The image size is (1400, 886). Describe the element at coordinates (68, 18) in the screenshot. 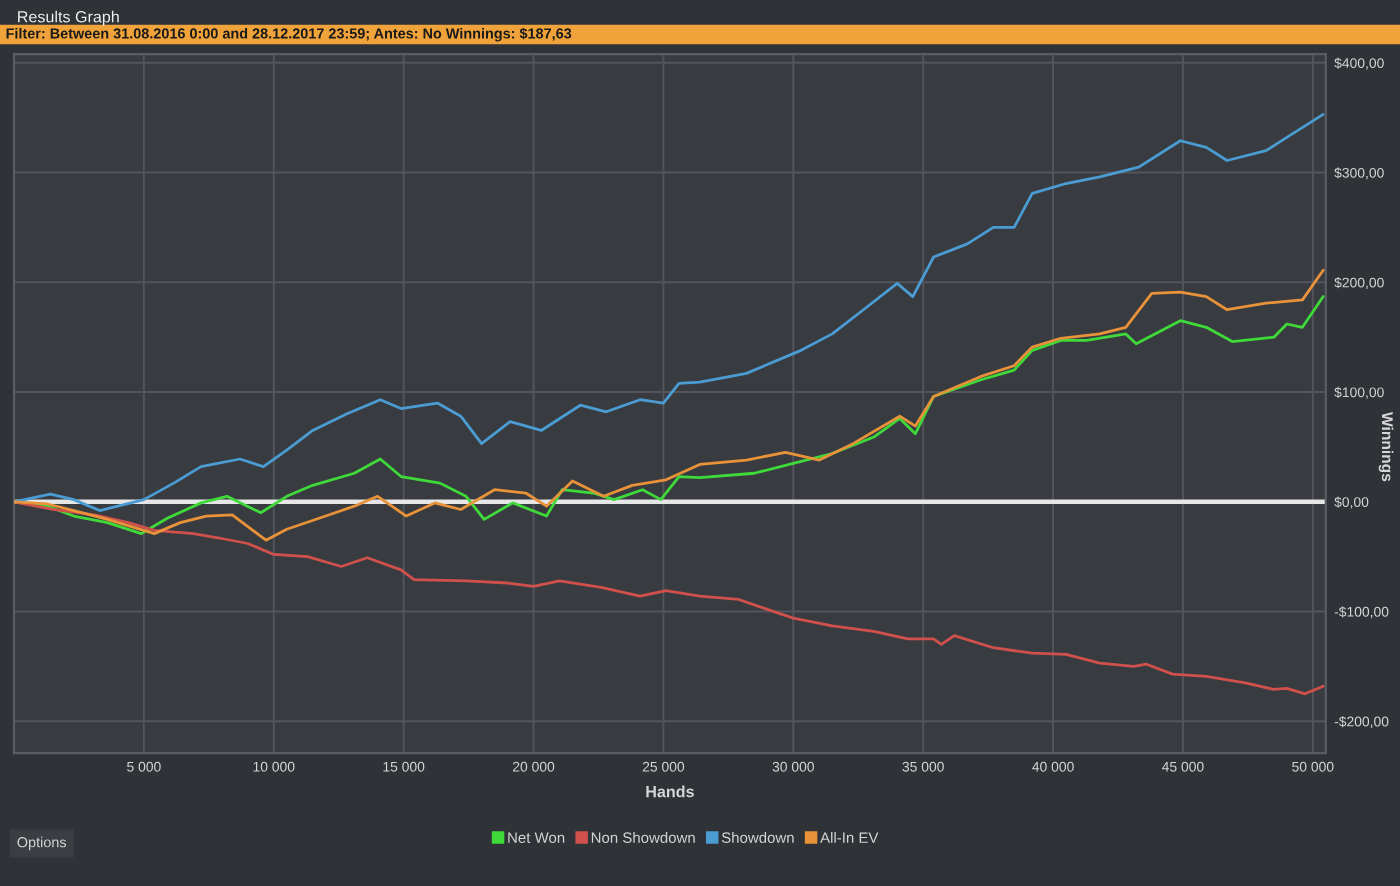

I see `chart-title: Results Graph` at that location.